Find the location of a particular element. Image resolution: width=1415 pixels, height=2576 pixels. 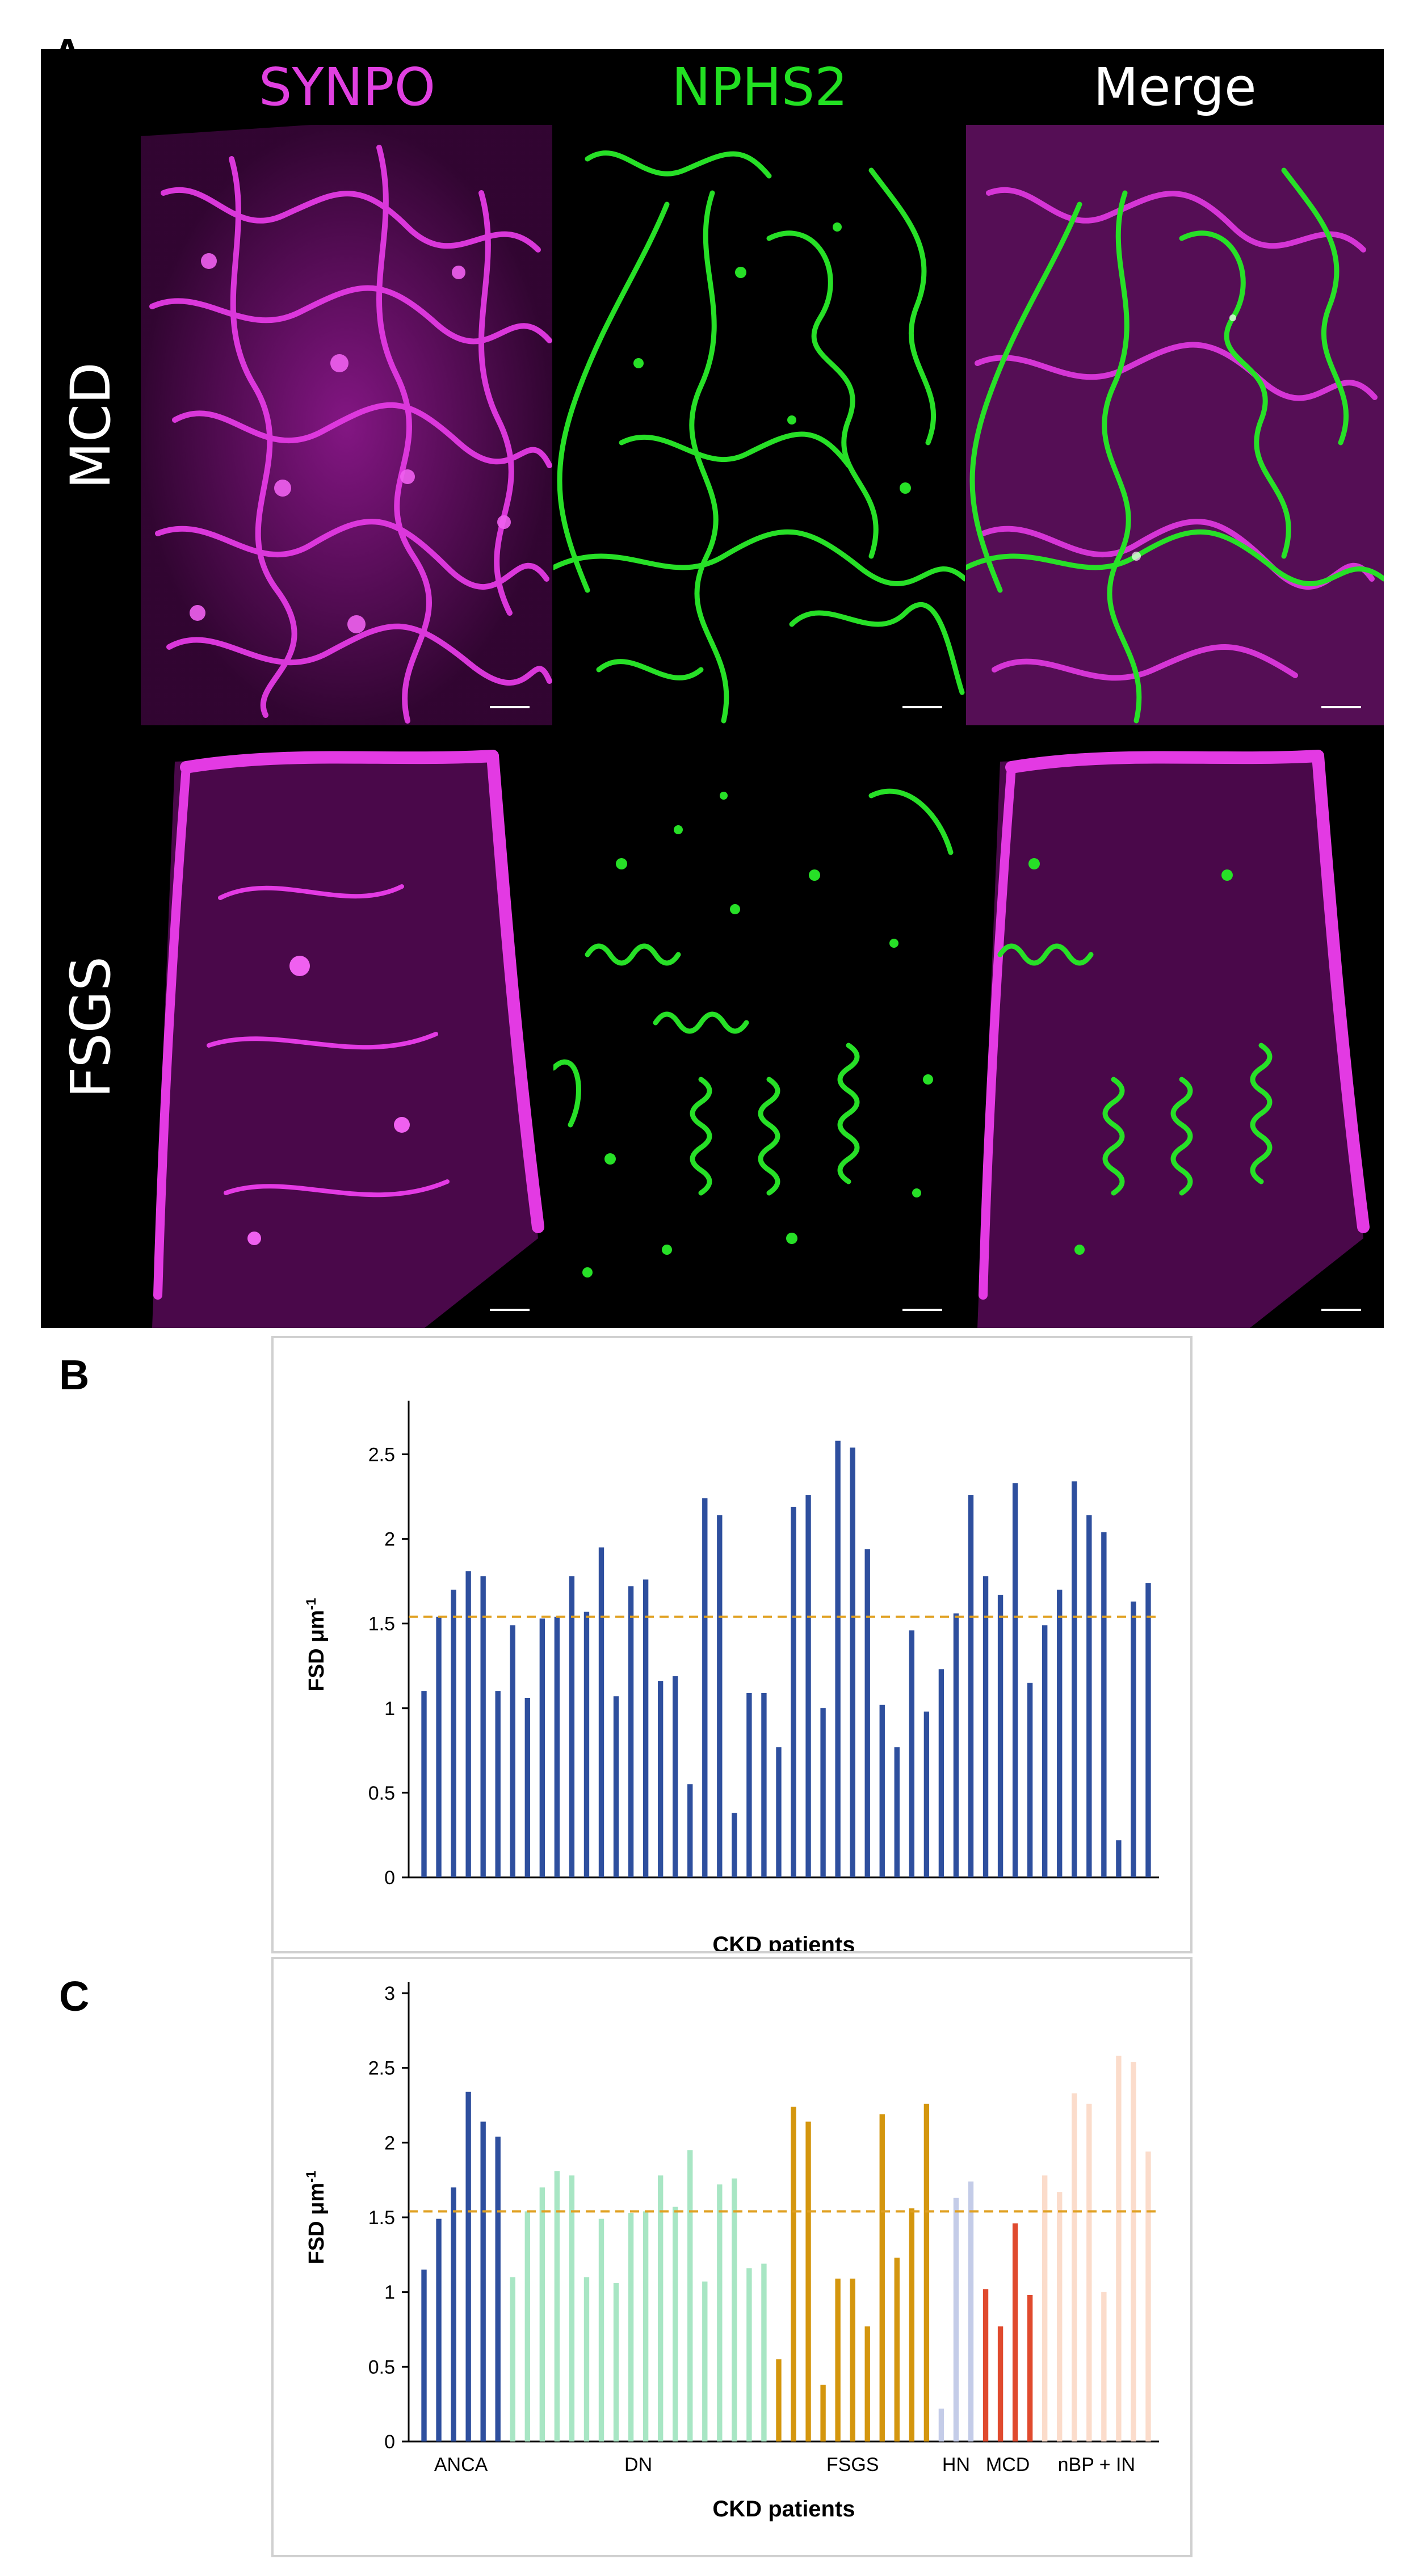

row-label-fsgs: FSGS is located at coordinates (91, 1027).